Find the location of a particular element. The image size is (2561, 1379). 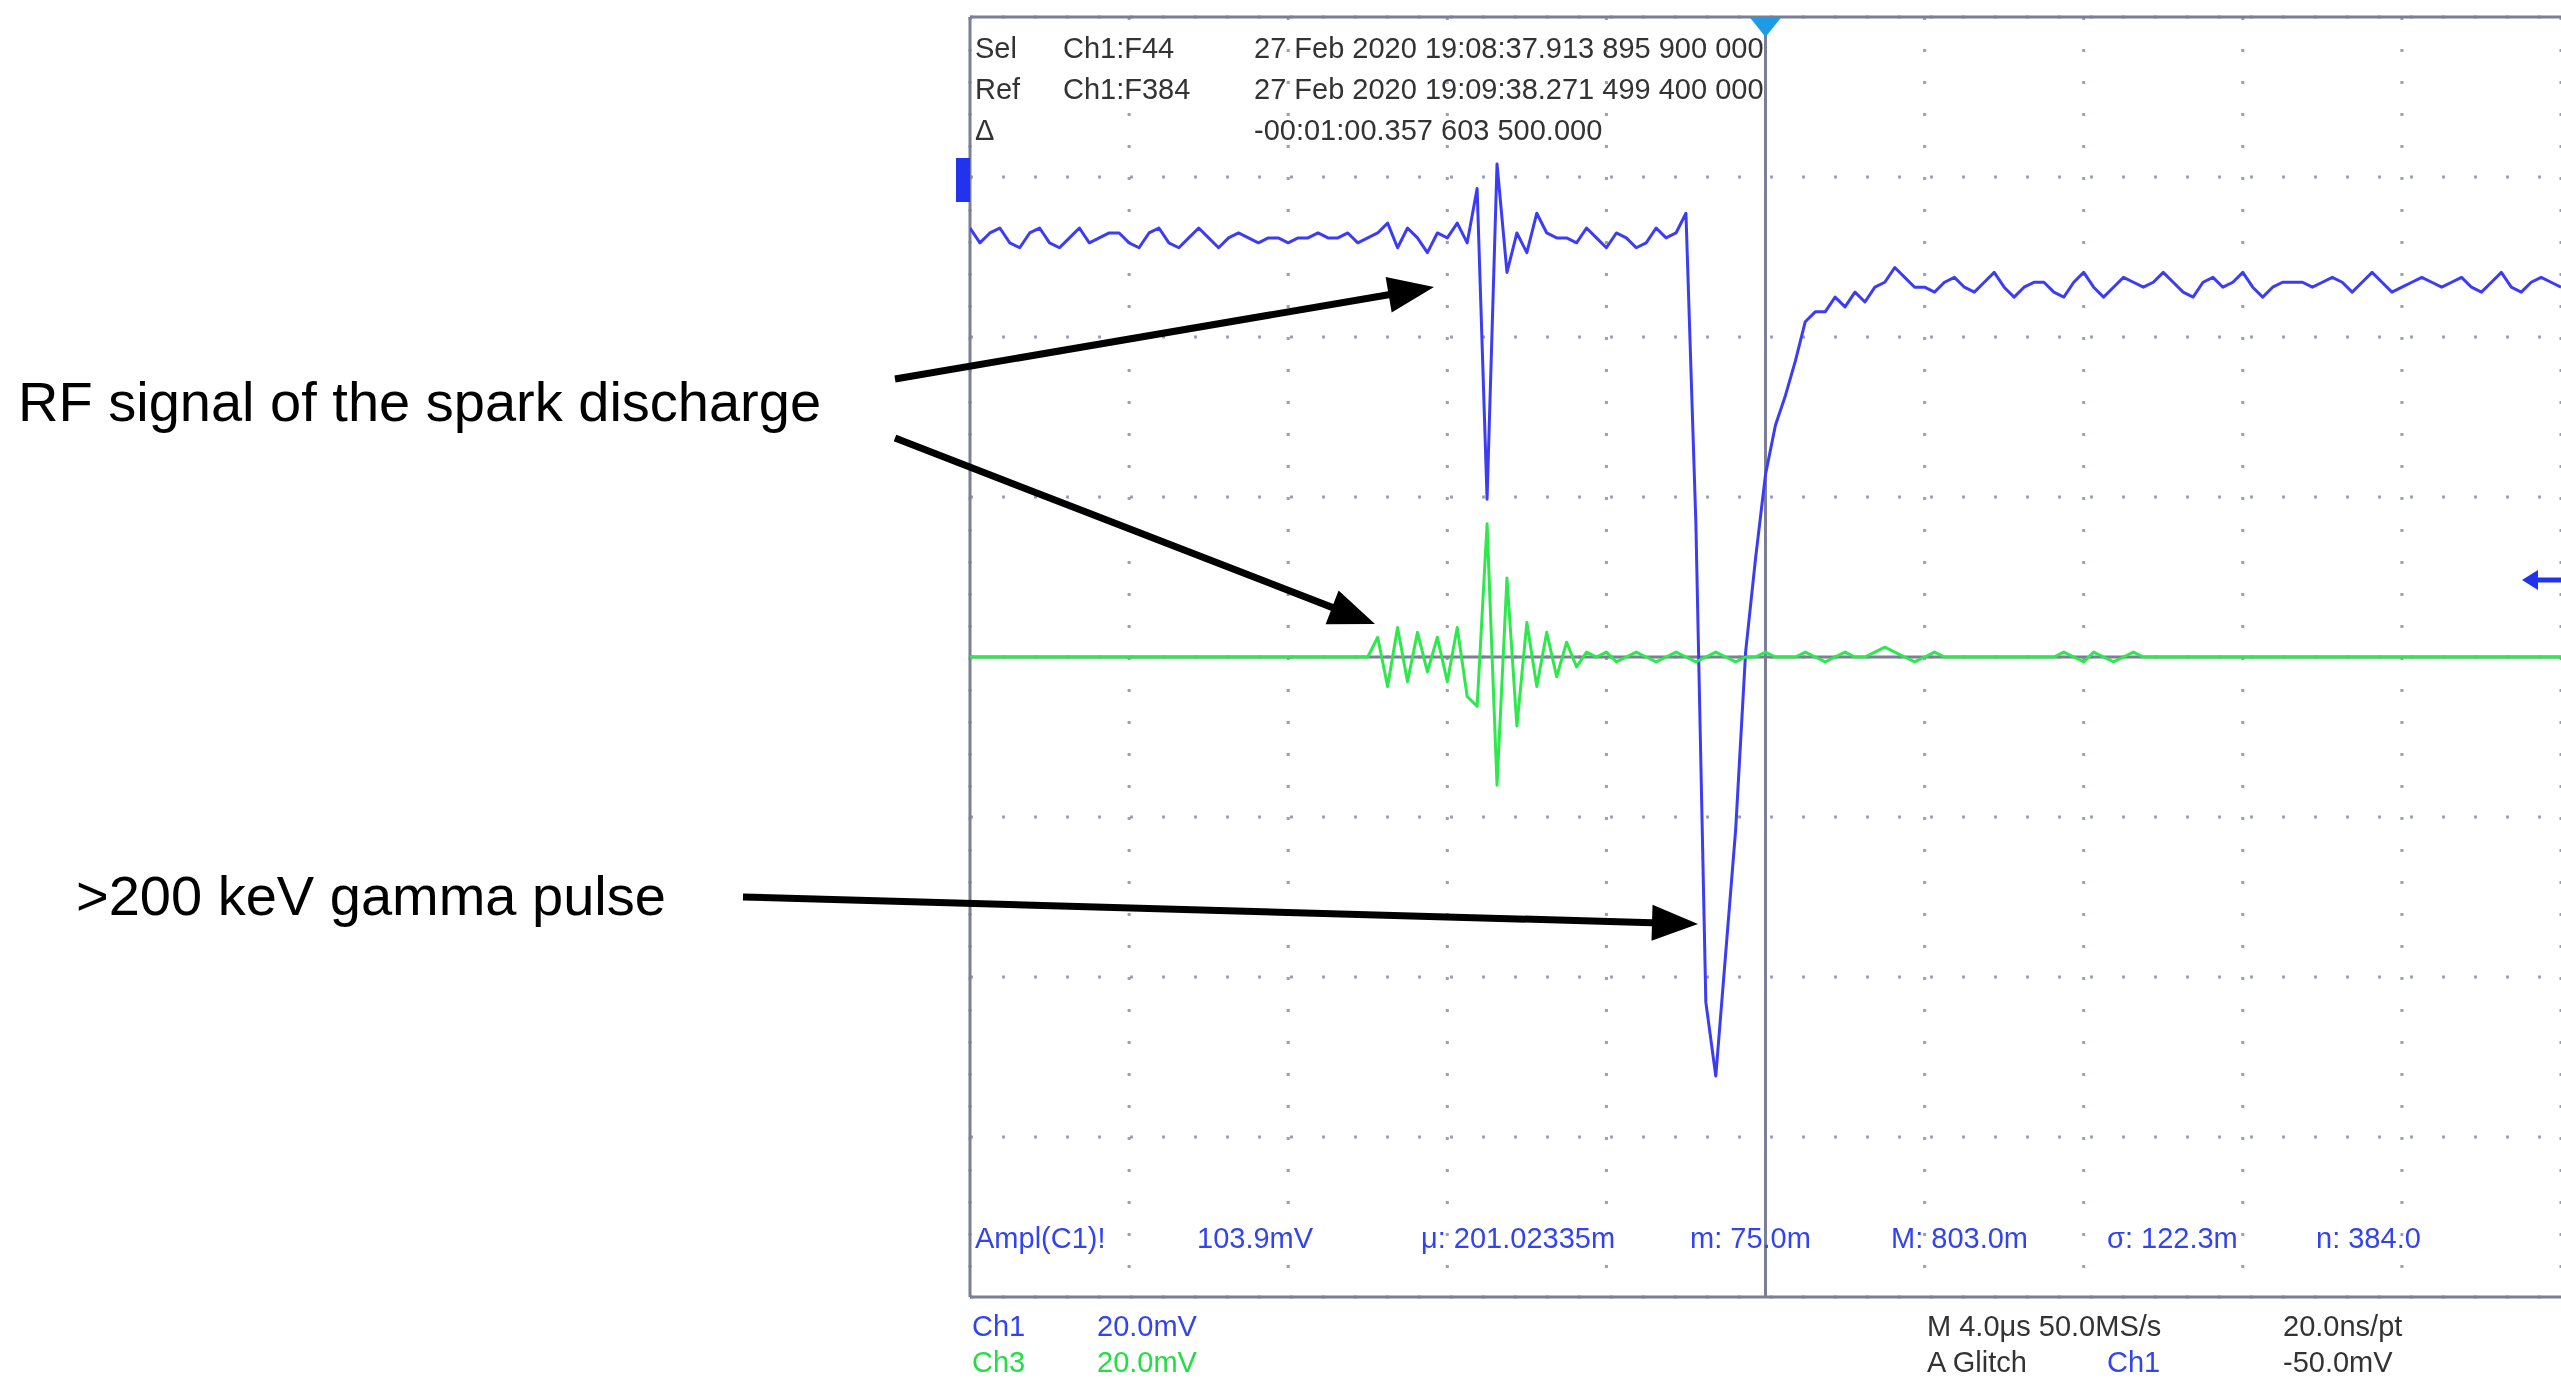

text: Δ is located at coordinates (985, 130).